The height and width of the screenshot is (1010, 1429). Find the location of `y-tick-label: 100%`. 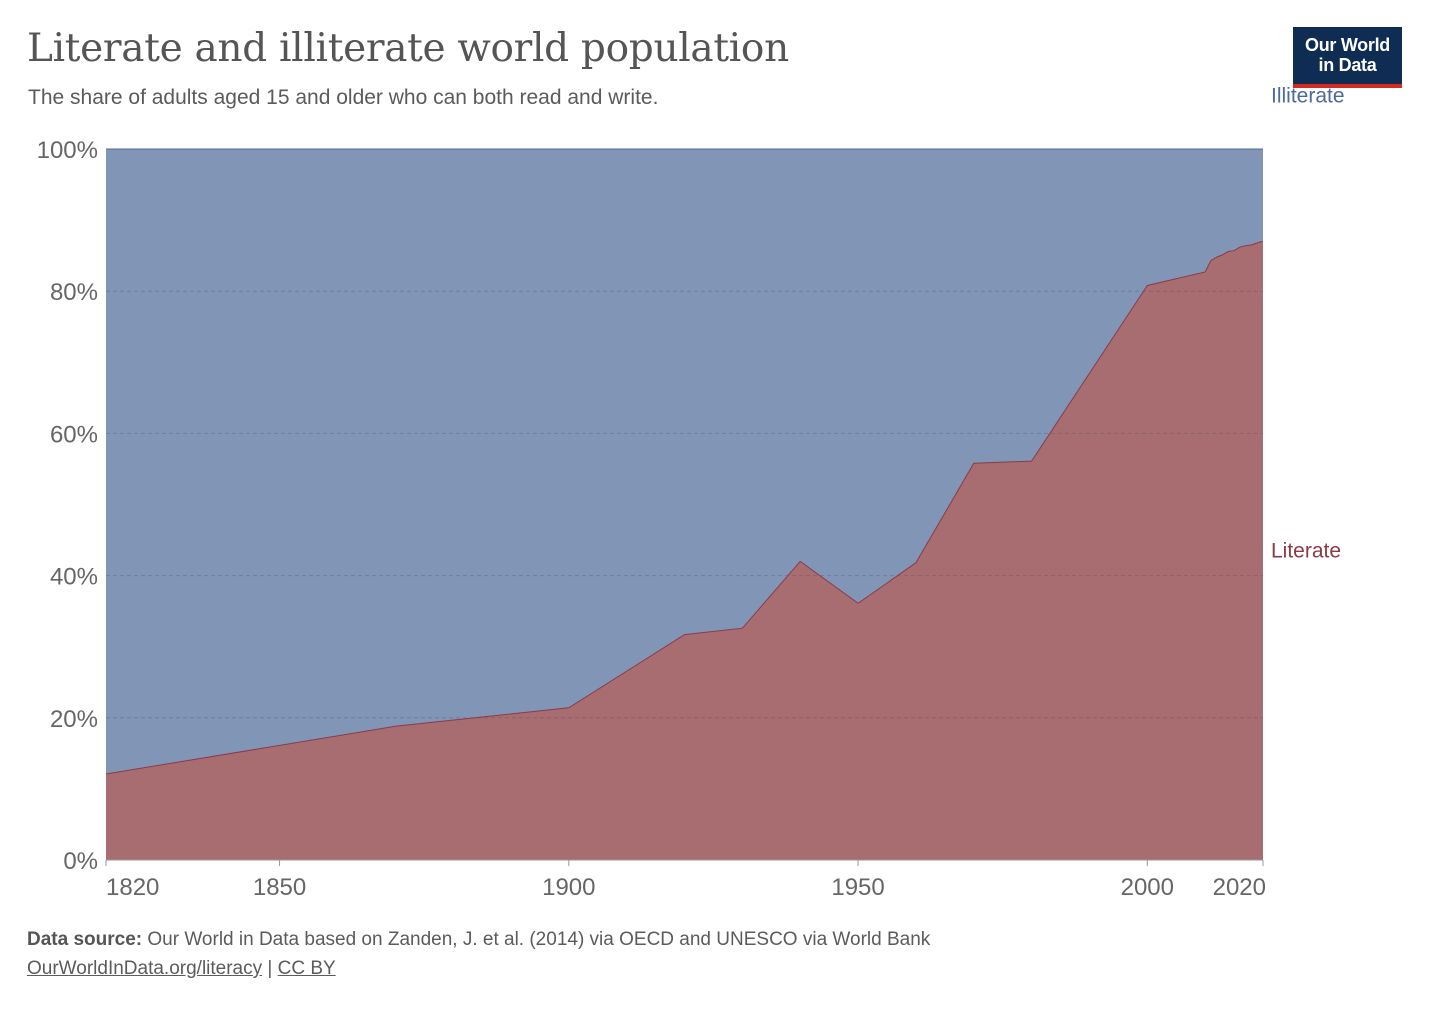

y-tick-label: 100% is located at coordinates (67, 150).